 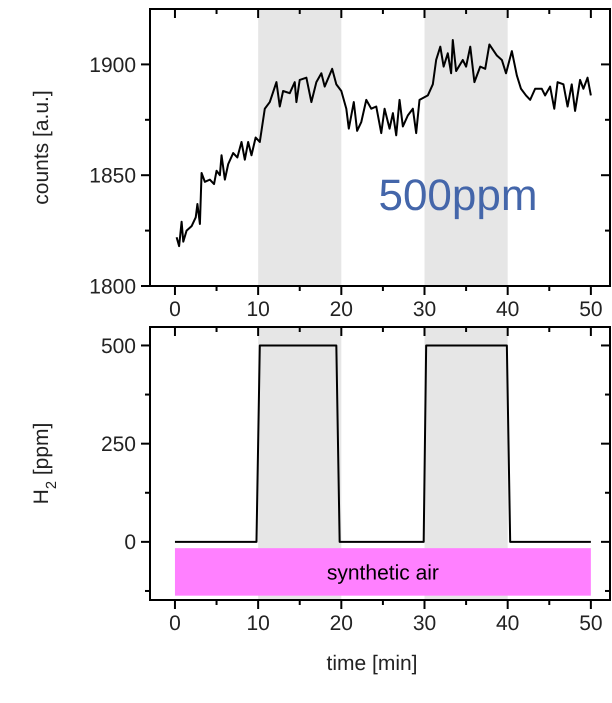 What do you see at coordinates (118, 444) in the screenshot?
I see `y-tick-label: 250` at bounding box center [118, 444].